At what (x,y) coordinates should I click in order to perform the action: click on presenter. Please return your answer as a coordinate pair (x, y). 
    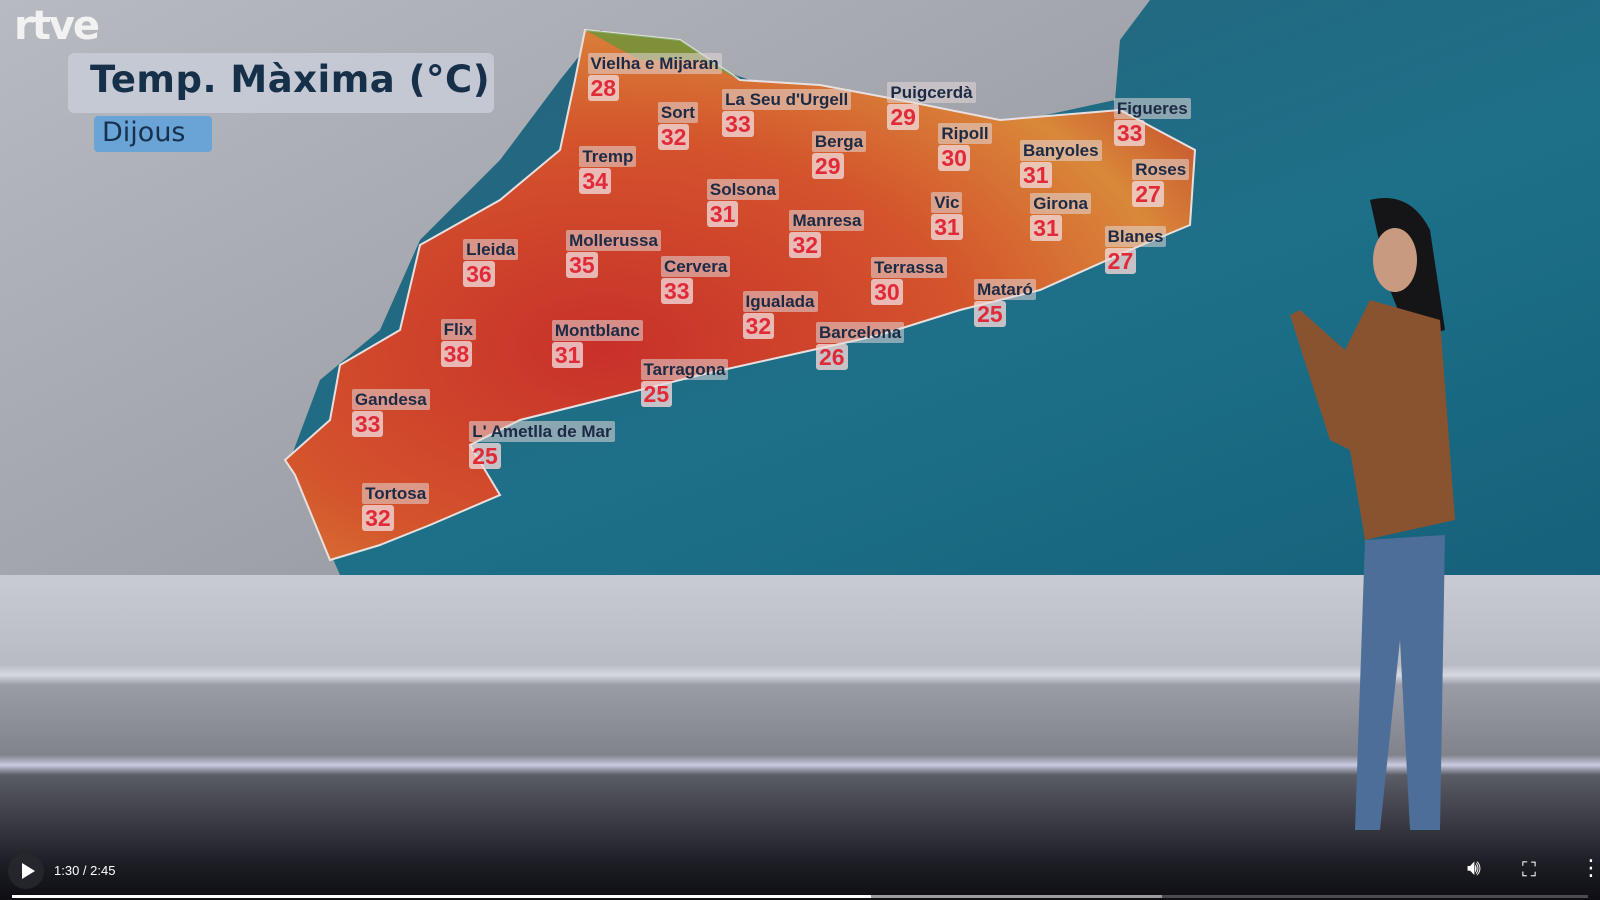
    Looking at the image, I should click on (1372, 514).